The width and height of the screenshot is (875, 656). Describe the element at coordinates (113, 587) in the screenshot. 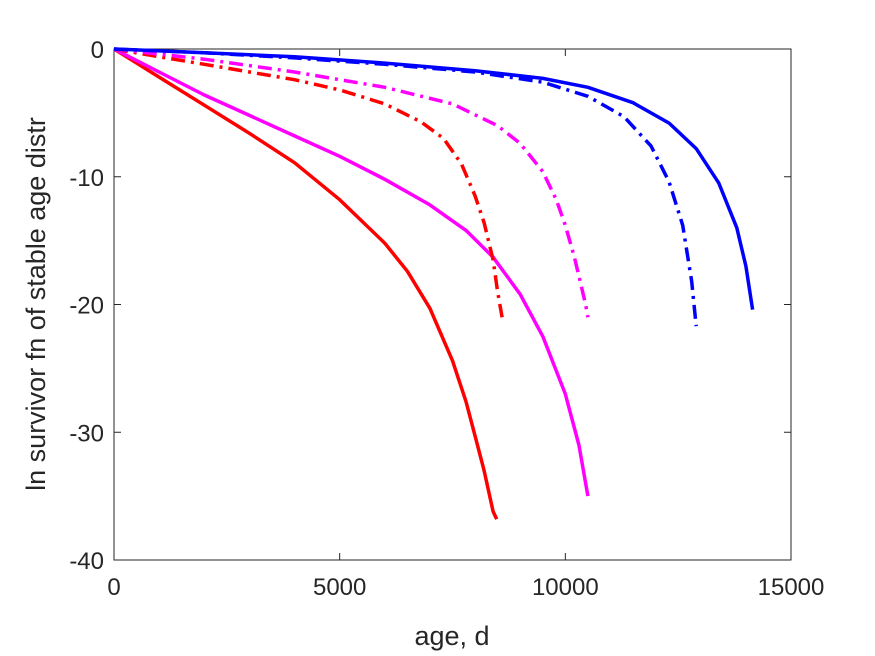

I see `x-tick-label: 0` at that location.